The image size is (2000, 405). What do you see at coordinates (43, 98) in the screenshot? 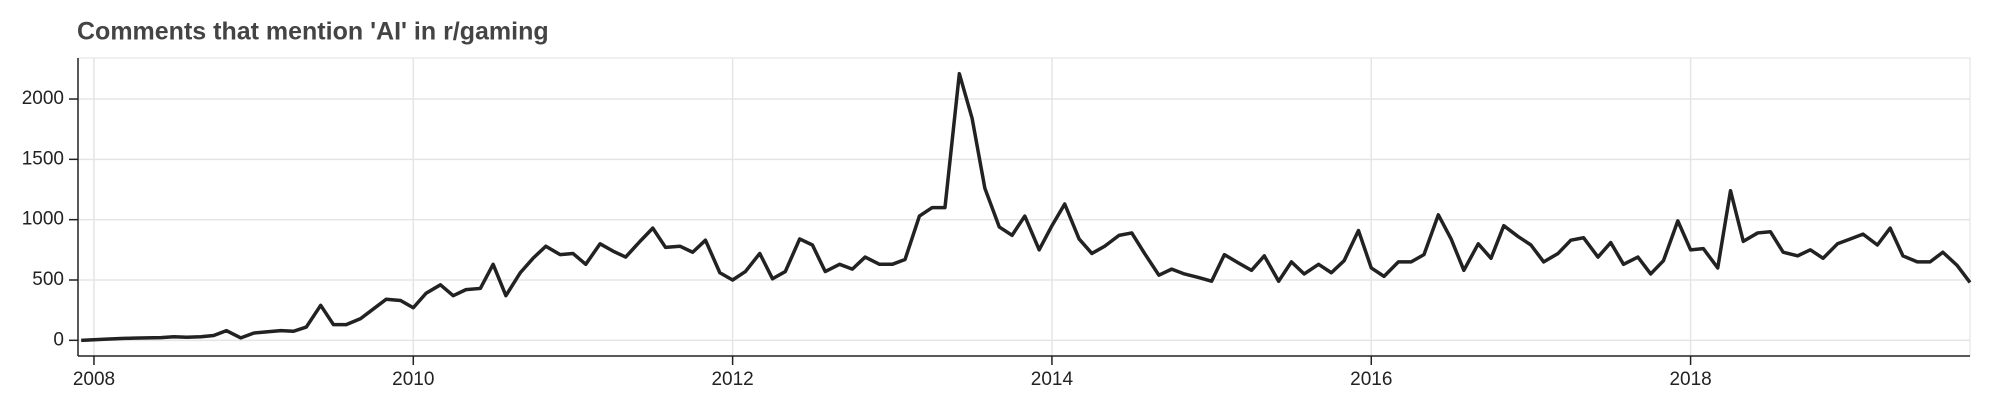
I see `y-tick-label: 2000` at bounding box center [43, 98].